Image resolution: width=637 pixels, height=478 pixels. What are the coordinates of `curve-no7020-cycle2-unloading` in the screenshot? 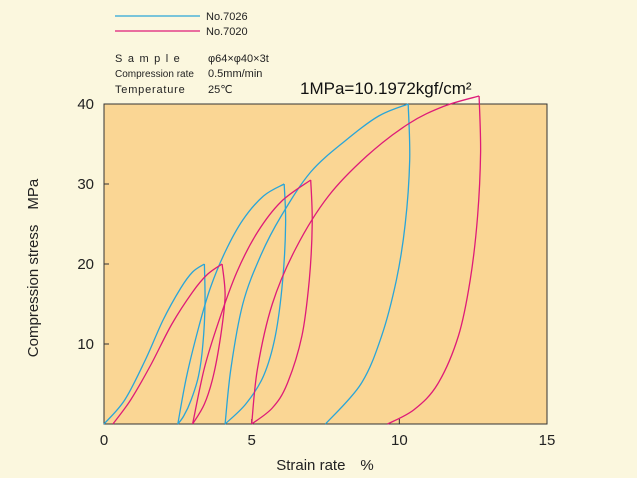 It's located at (282, 302).